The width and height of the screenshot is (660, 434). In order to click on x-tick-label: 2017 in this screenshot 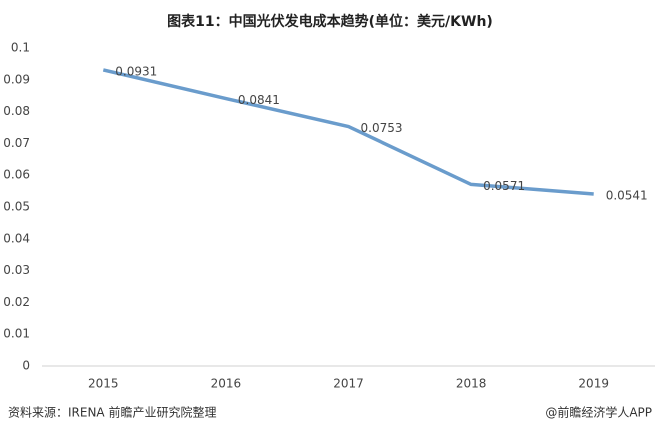, I will do `click(348, 384)`.